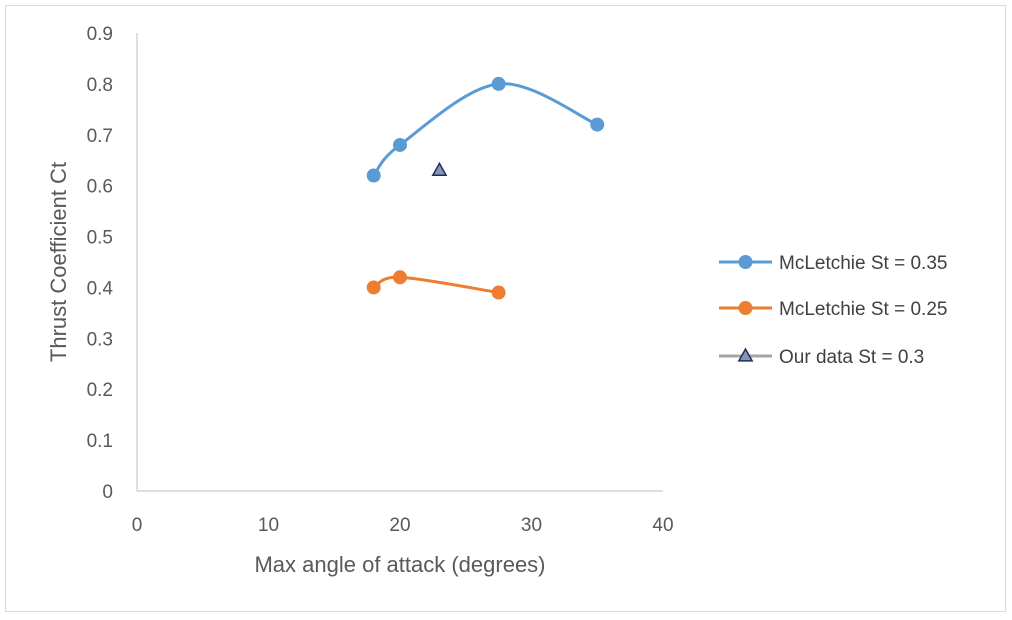  What do you see at coordinates (399, 525) in the screenshot?
I see `x-tick-label: 20` at bounding box center [399, 525].